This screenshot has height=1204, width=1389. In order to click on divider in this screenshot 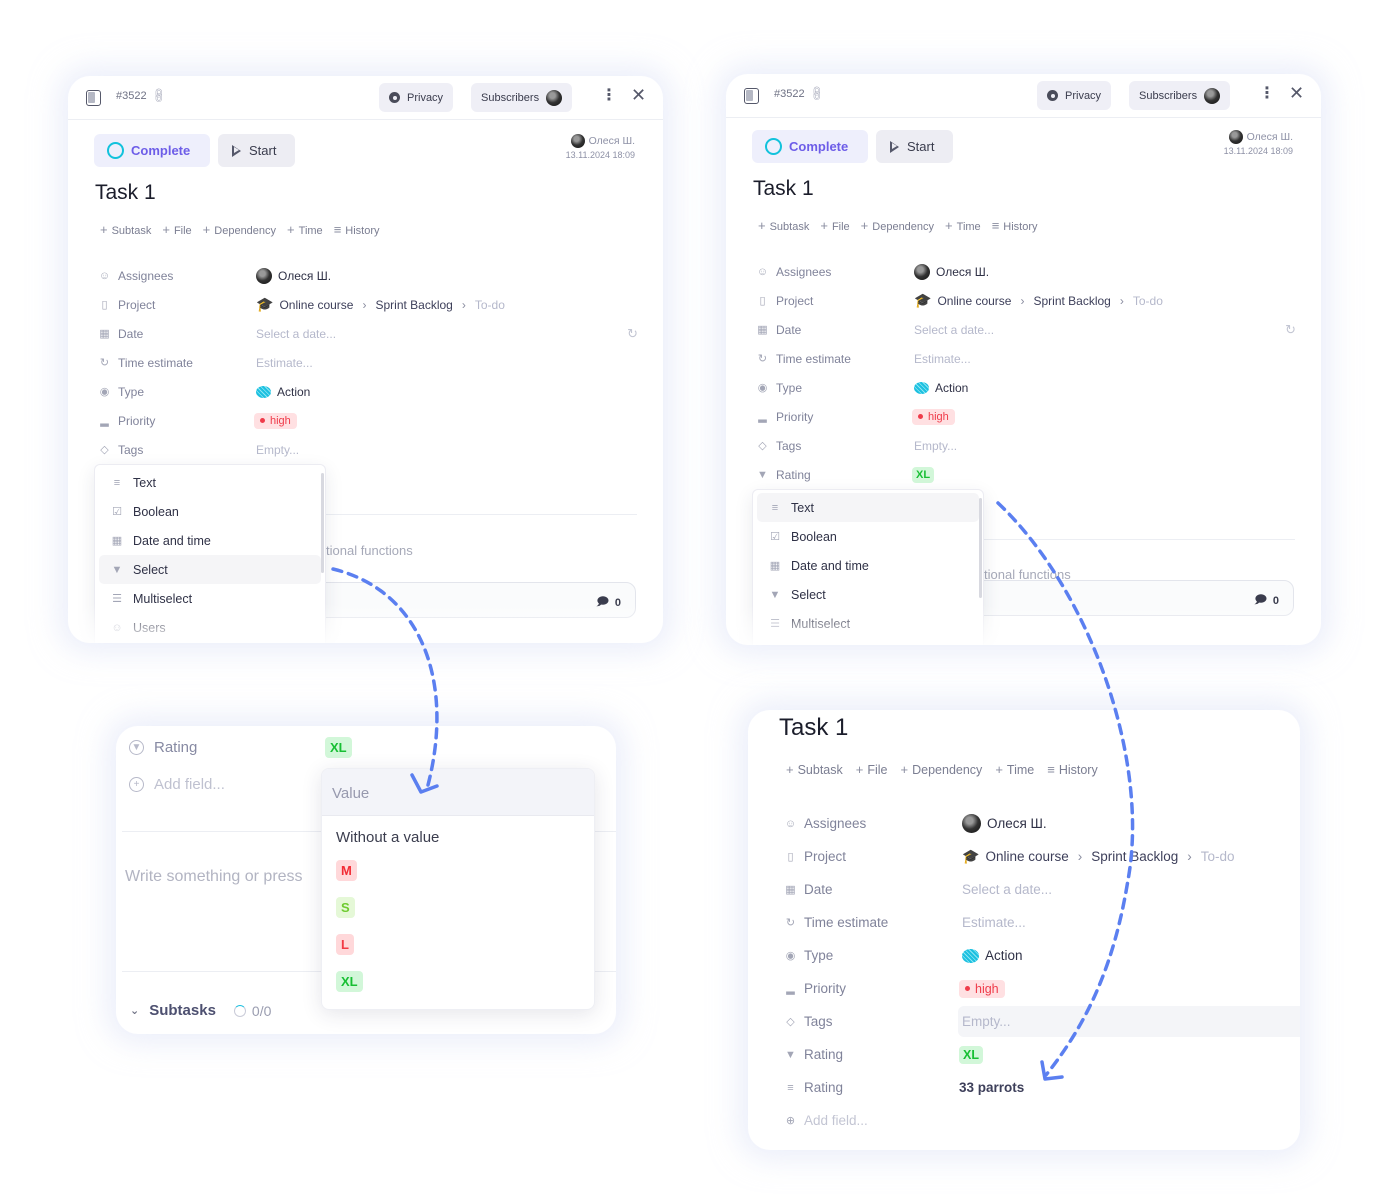, I will do `click(1139, 539)`.